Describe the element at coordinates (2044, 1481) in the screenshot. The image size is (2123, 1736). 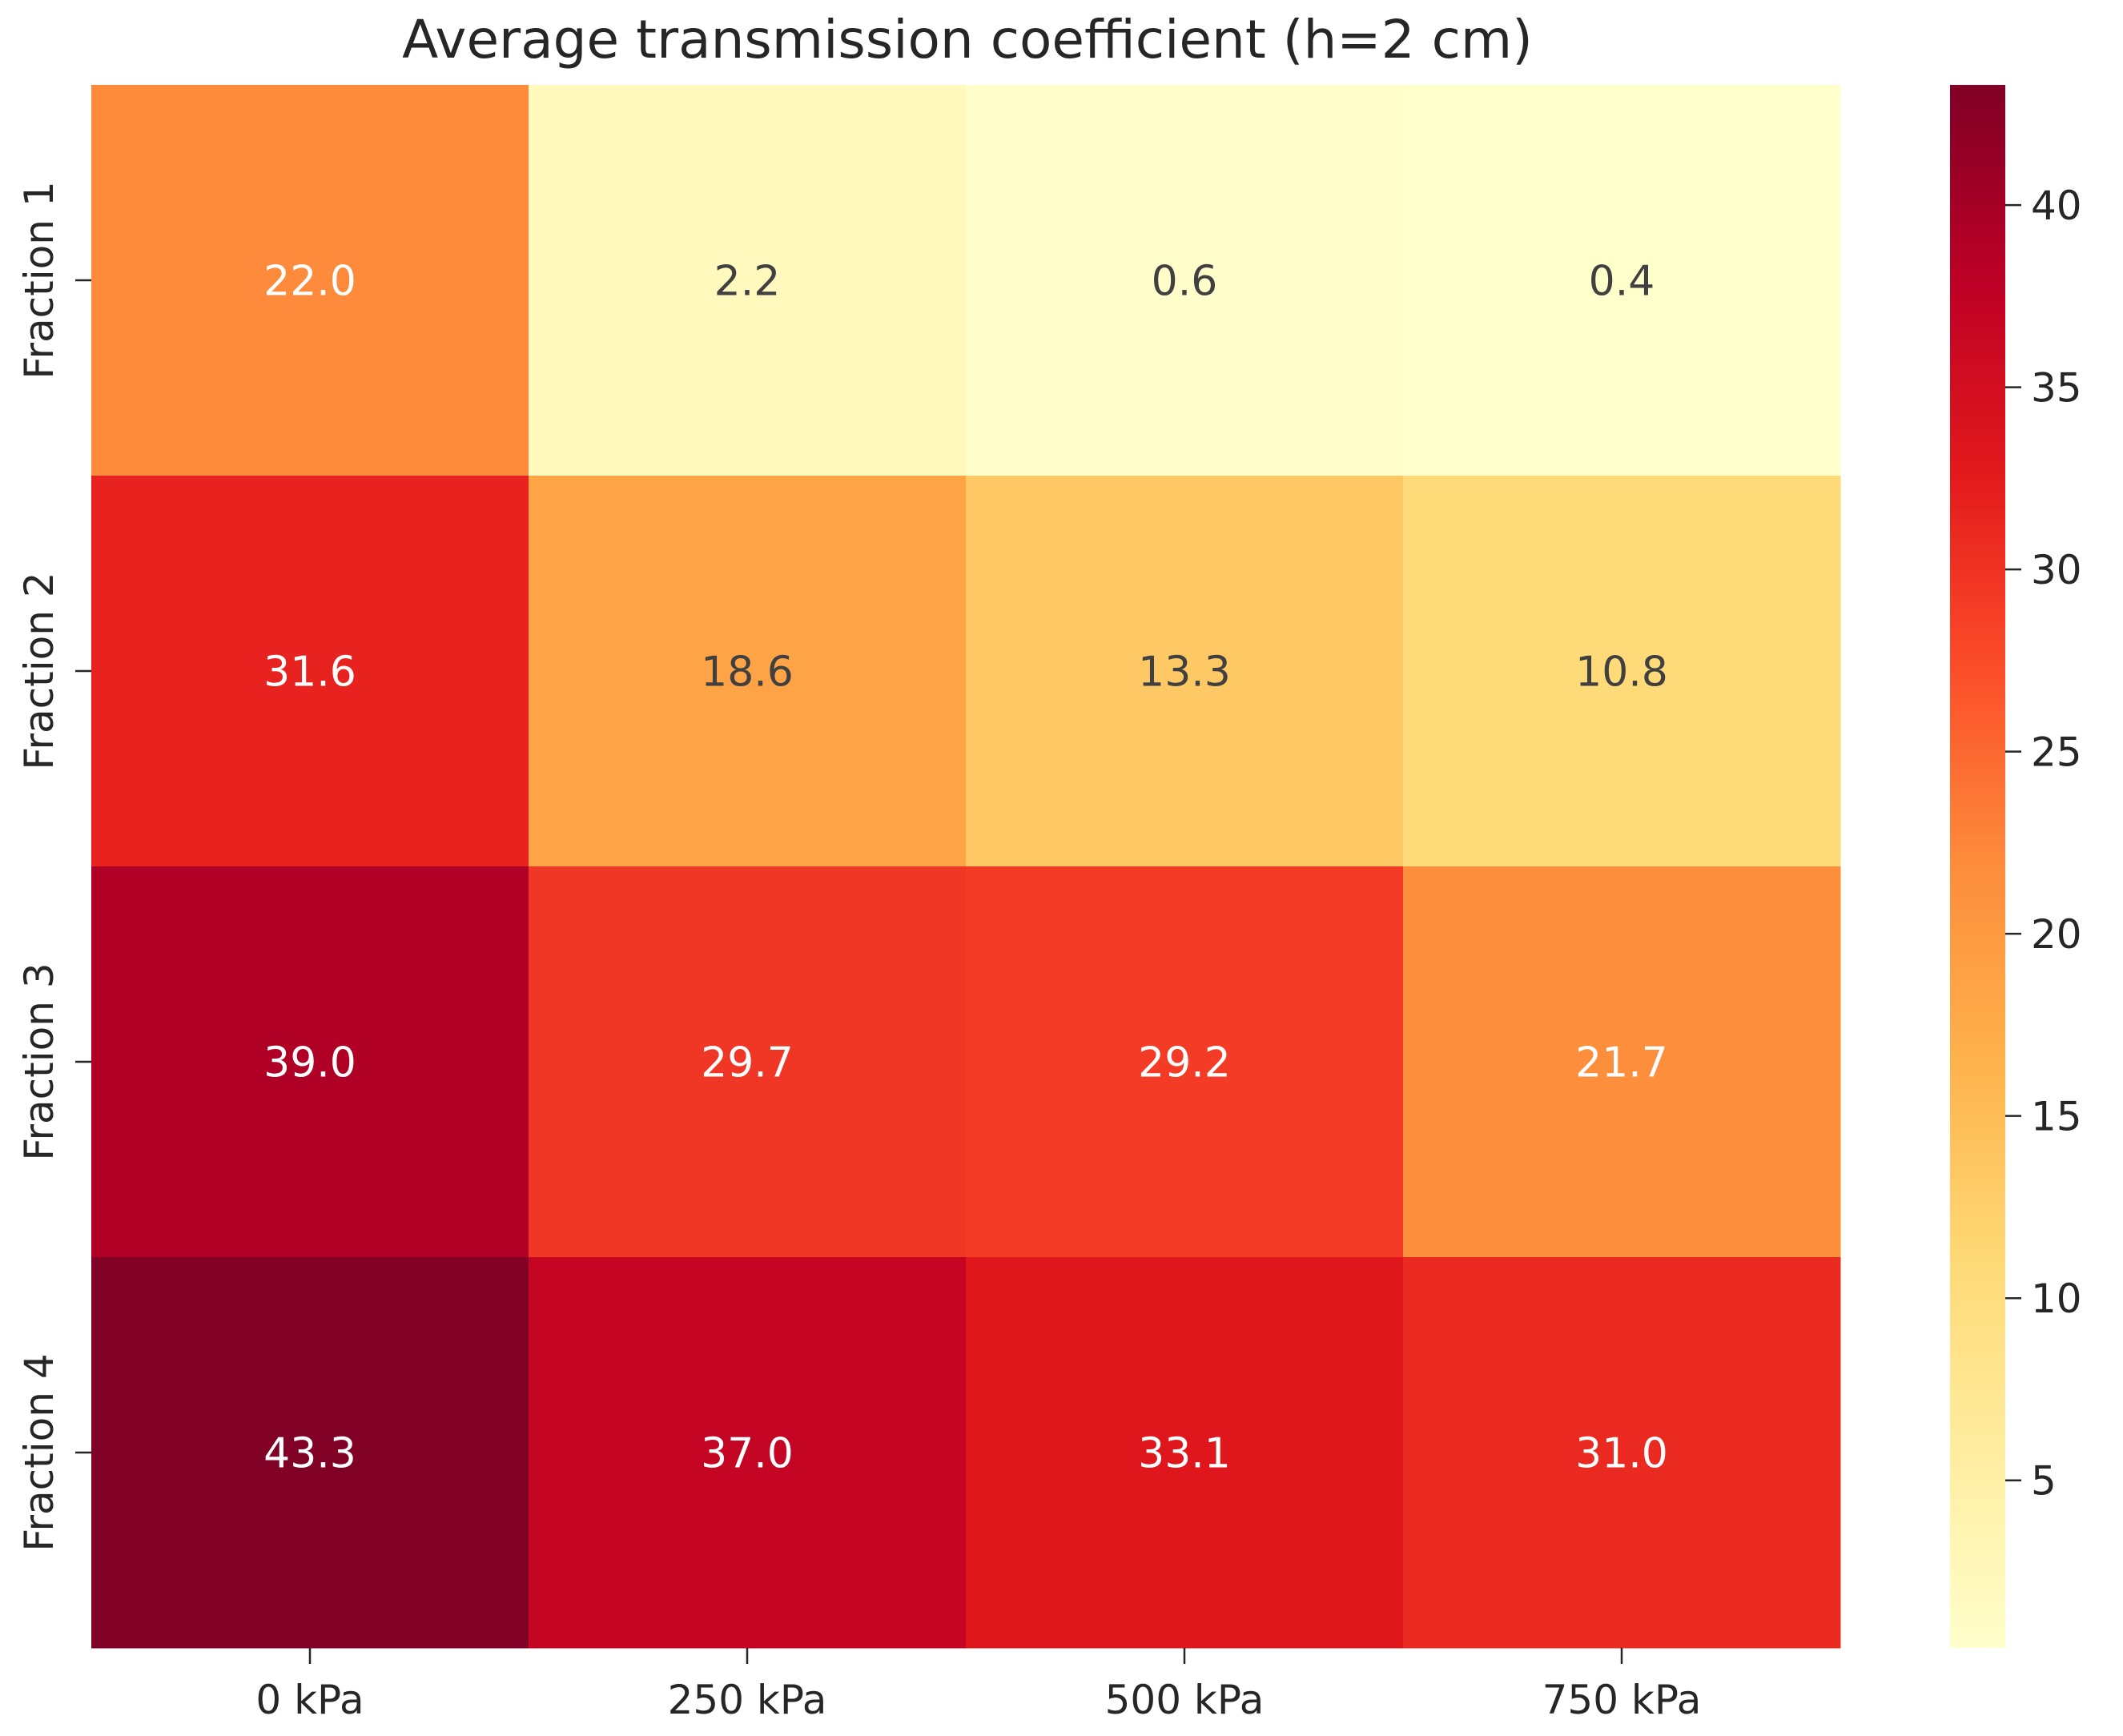
I see `colorbar-tick-label: 5` at that location.